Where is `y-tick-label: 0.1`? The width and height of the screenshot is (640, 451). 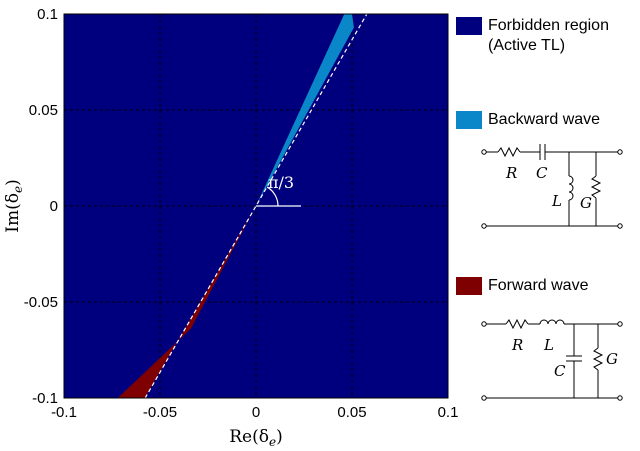 y-tick-label: 0.1 is located at coordinates (47, 14).